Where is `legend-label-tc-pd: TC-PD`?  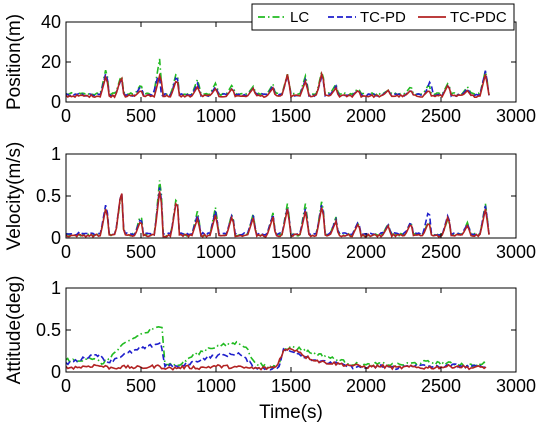
legend-label-tc-pd: TC-PD is located at coordinates (383, 17).